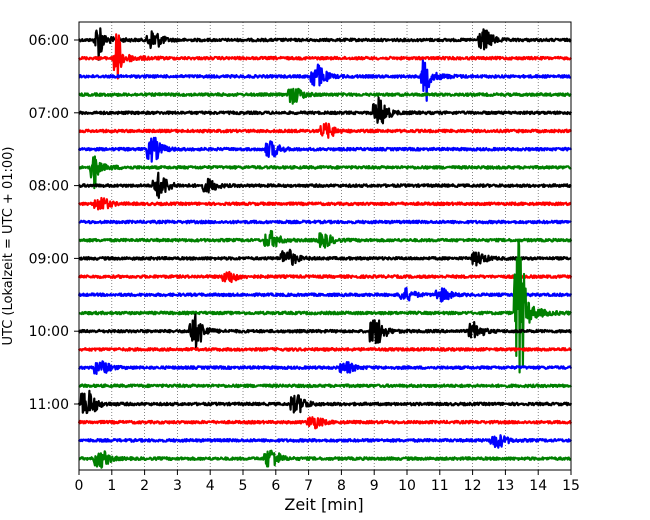  I want to click on x-tick-label: 0, so click(79, 486).